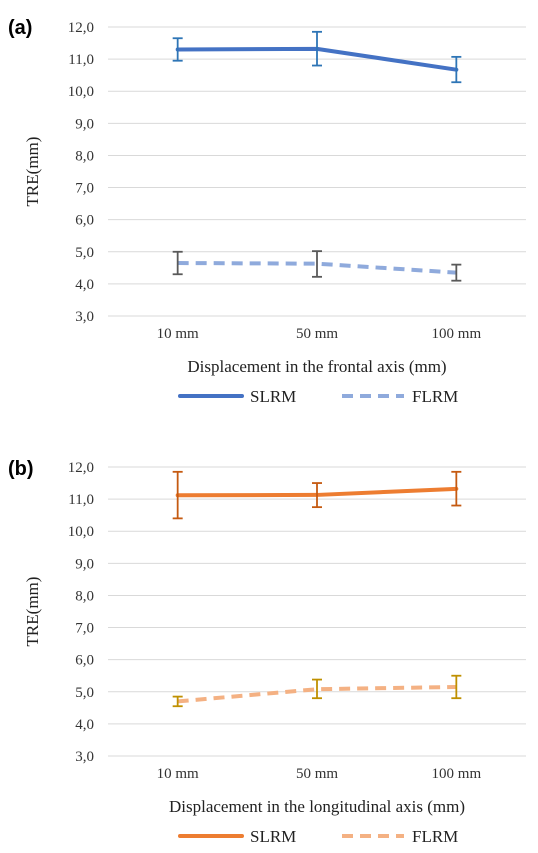 The width and height of the screenshot is (538, 853). What do you see at coordinates (316, 366) in the screenshot?
I see `x-axis-title: Displacement in the frontal axis (mm)` at bounding box center [316, 366].